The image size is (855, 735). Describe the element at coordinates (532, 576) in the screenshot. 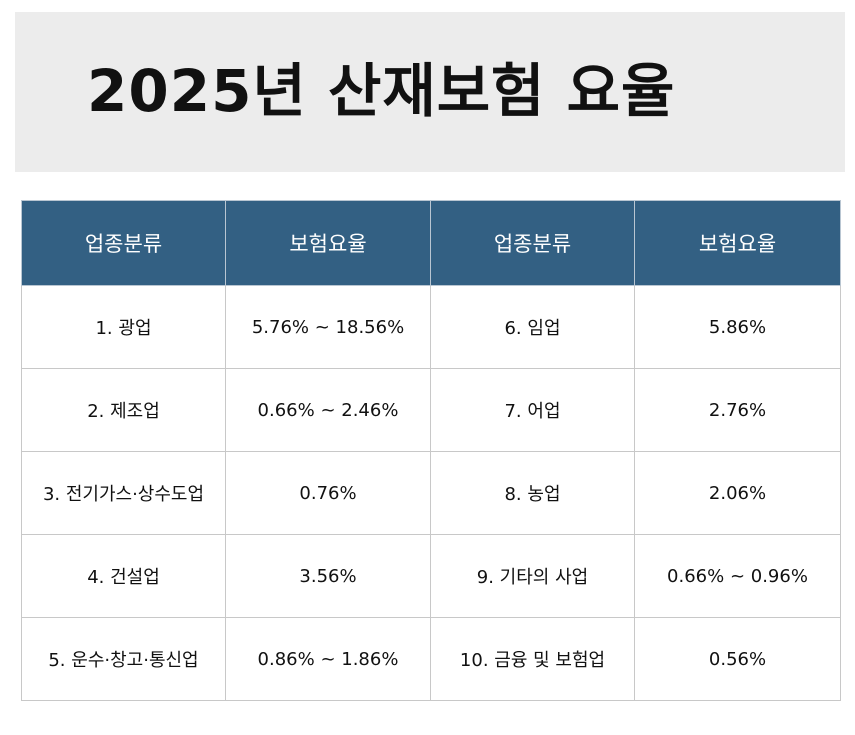

I see `industry-cell: 9. 기타의 사업` at that location.